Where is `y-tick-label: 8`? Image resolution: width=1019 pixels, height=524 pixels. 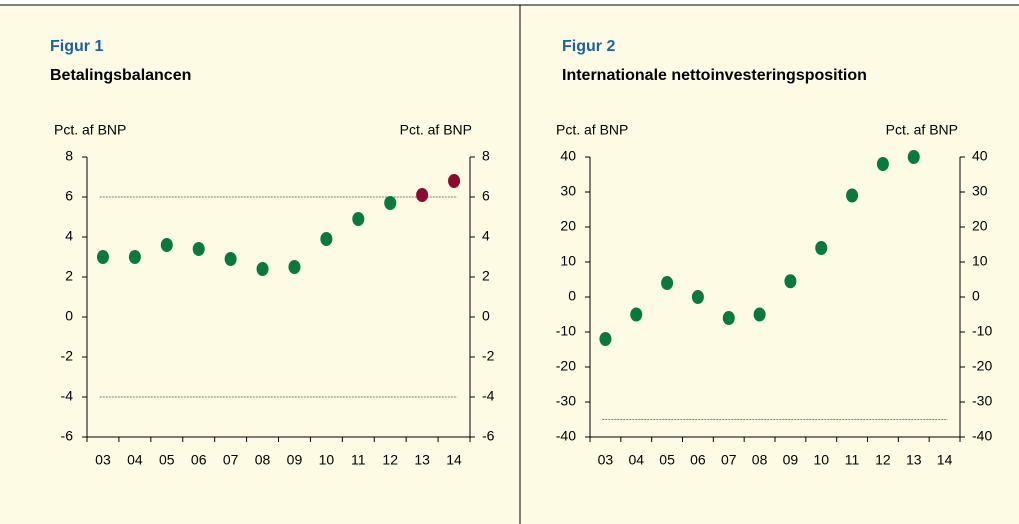 y-tick-label: 8 is located at coordinates (69, 156).